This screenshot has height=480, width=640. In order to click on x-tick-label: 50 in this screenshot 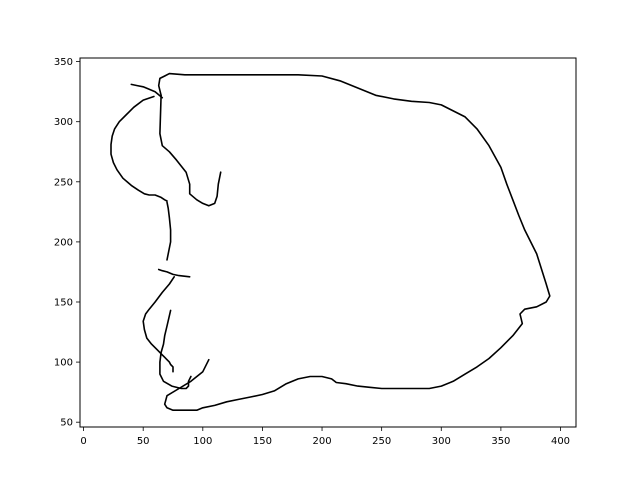, I will do `click(143, 441)`.